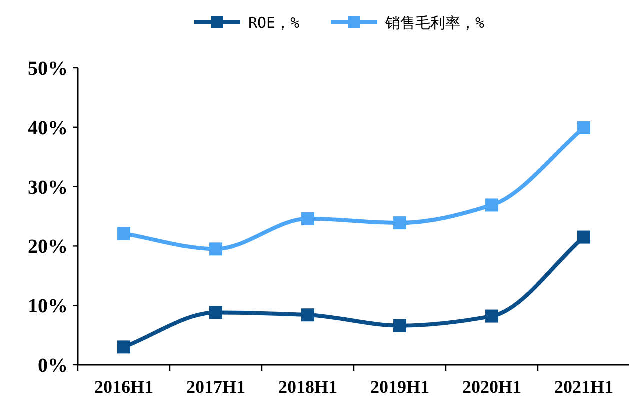 The width and height of the screenshot is (629, 401). Describe the element at coordinates (274, 23) in the screenshot. I see `legend-label: ROE，%` at that location.